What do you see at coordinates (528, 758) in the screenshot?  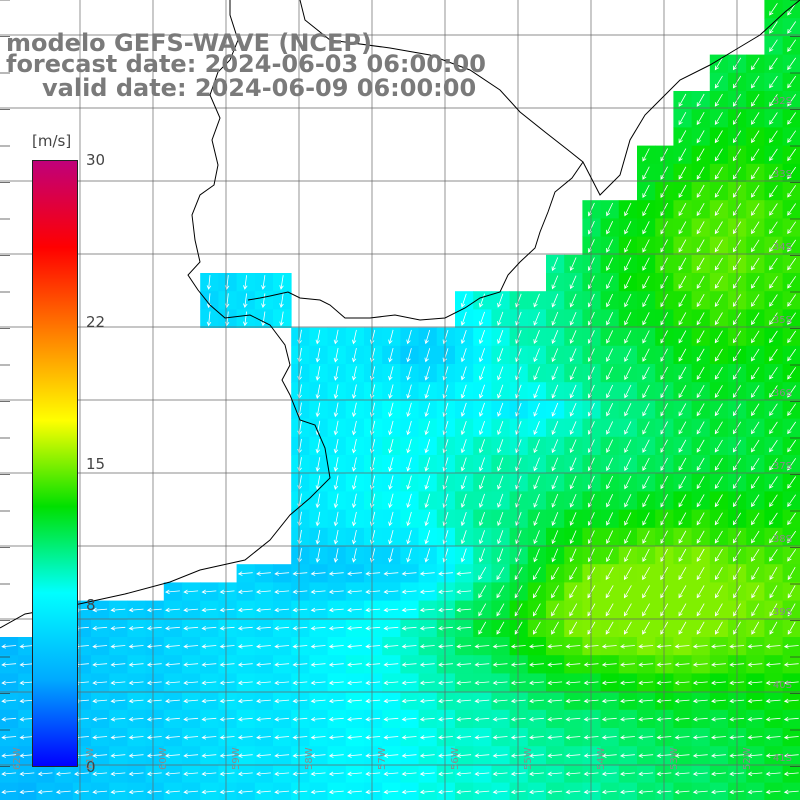 I see `longitude-label: 55W` at bounding box center [528, 758].